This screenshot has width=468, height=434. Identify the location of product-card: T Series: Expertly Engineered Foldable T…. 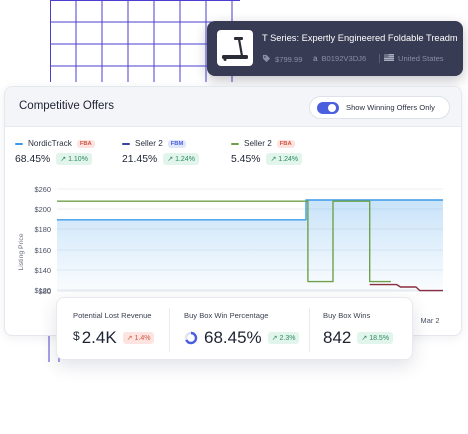
(335, 48).